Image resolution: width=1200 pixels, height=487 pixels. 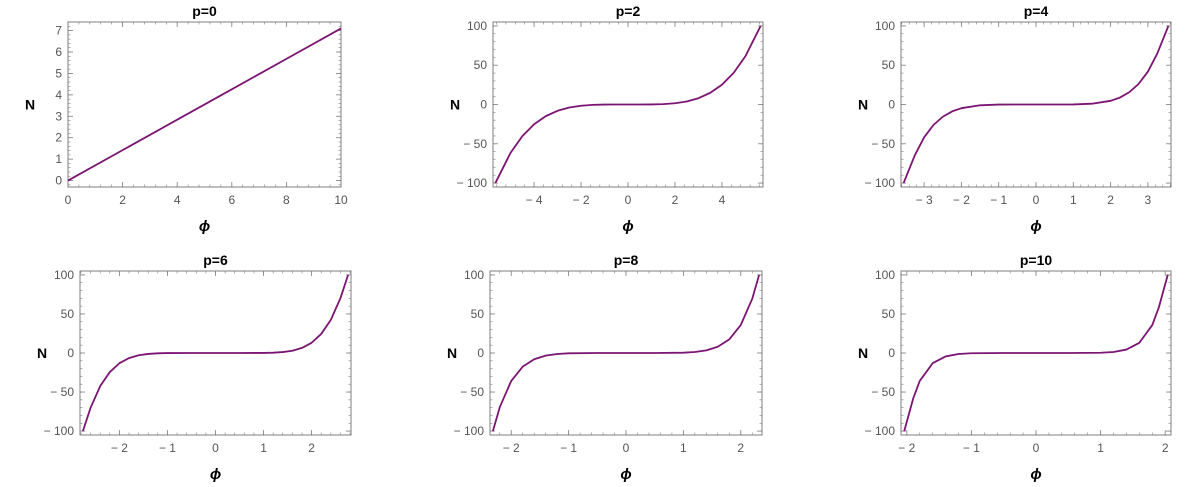 What do you see at coordinates (58, 95) in the screenshot?
I see `y-tick-label: 4` at bounding box center [58, 95].